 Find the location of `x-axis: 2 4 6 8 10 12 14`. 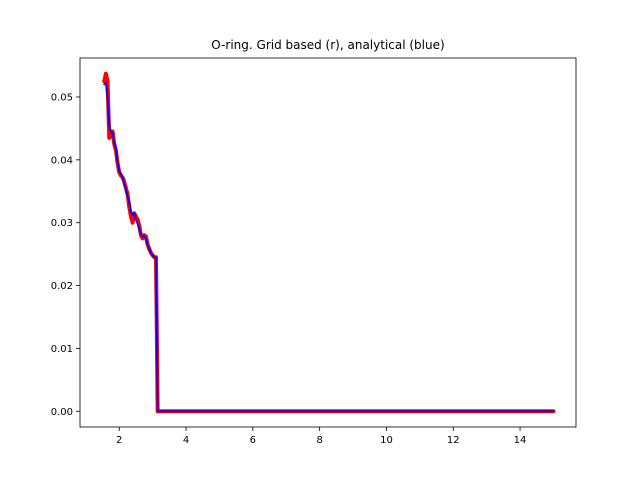

x-axis: 2 4 6 8 10 12 14 is located at coordinates (321, 436).